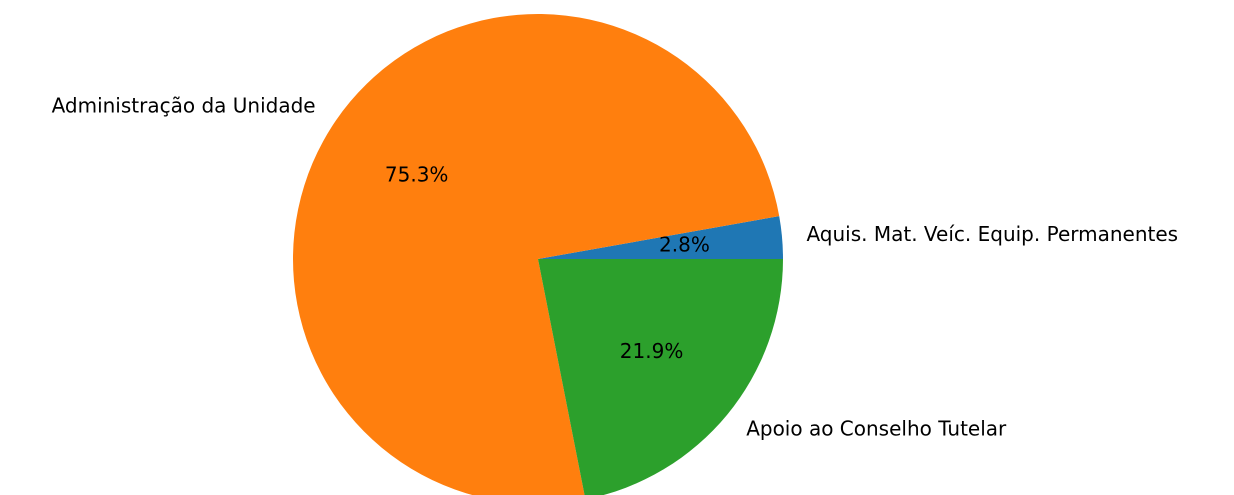 This screenshot has height=495, width=1234. Describe the element at coordinates (684, 245) in the screenshot. I see `pct-label: 2.8%` at that location.